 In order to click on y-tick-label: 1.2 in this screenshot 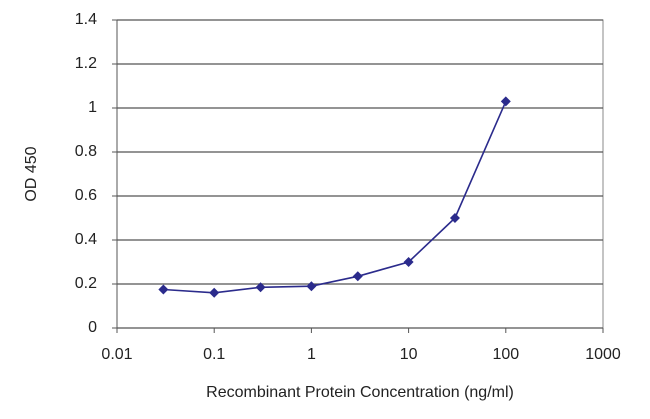, I will do `click(86, 63)`.